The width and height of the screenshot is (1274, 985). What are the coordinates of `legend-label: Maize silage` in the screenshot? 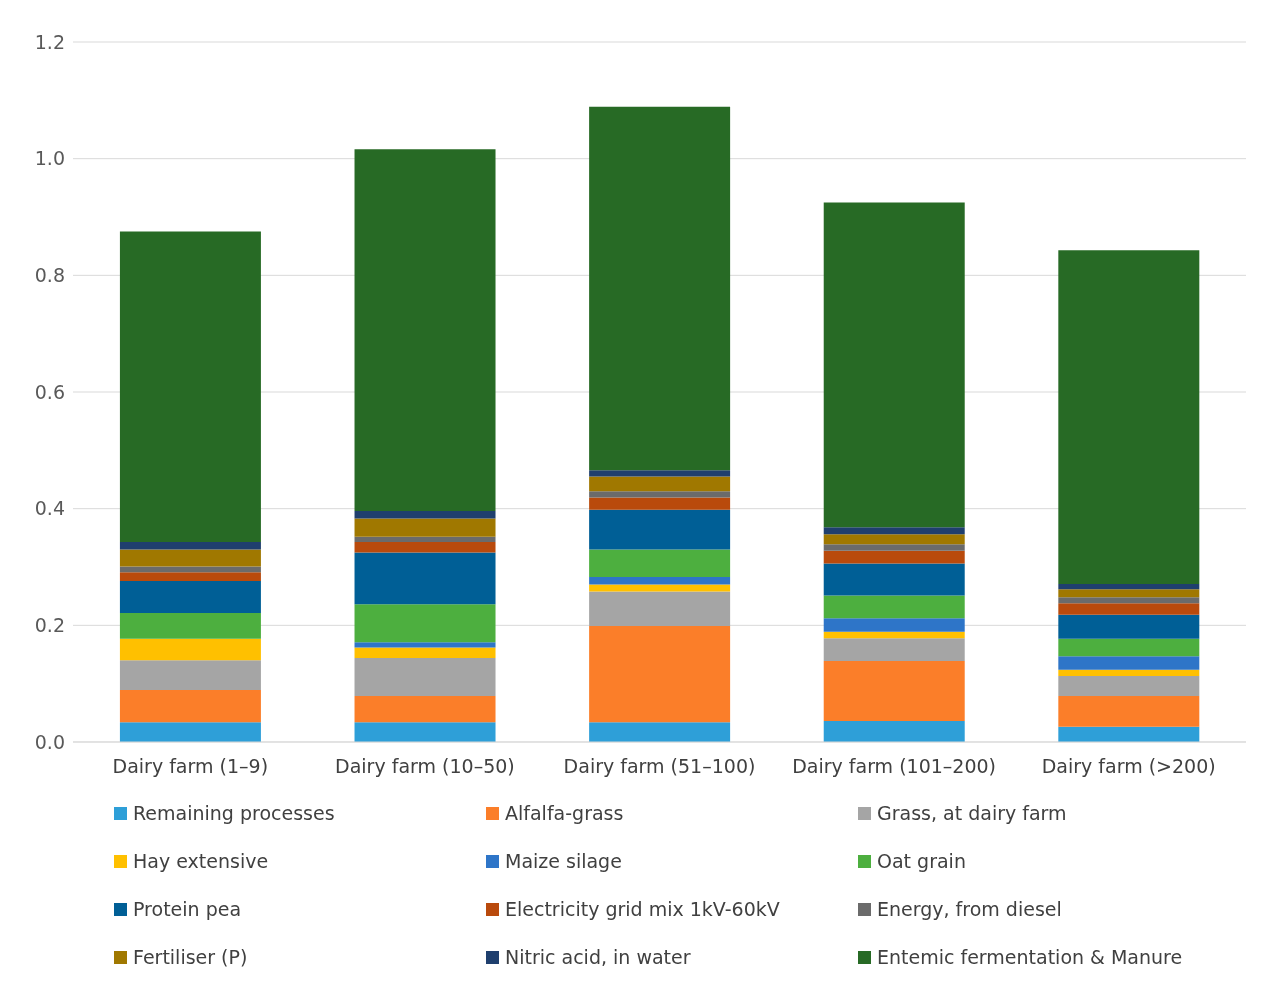 It's located at (563, 861).